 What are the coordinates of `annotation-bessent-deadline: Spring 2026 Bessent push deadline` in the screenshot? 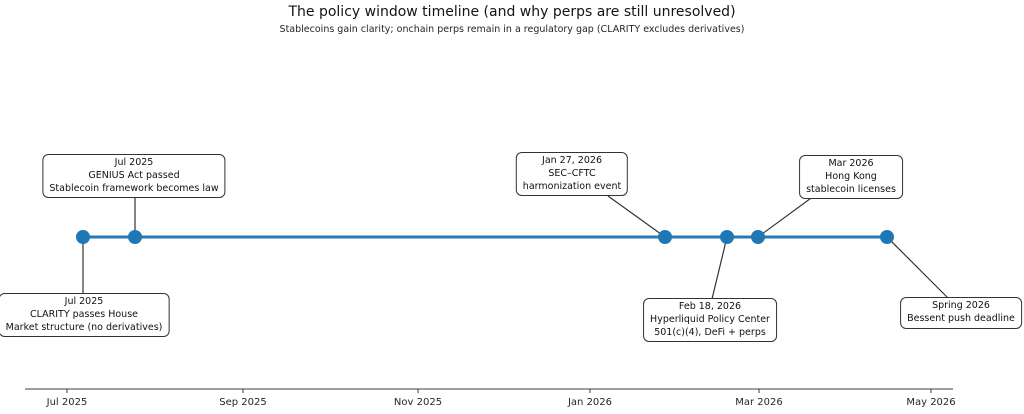 It's located at (961, 313).